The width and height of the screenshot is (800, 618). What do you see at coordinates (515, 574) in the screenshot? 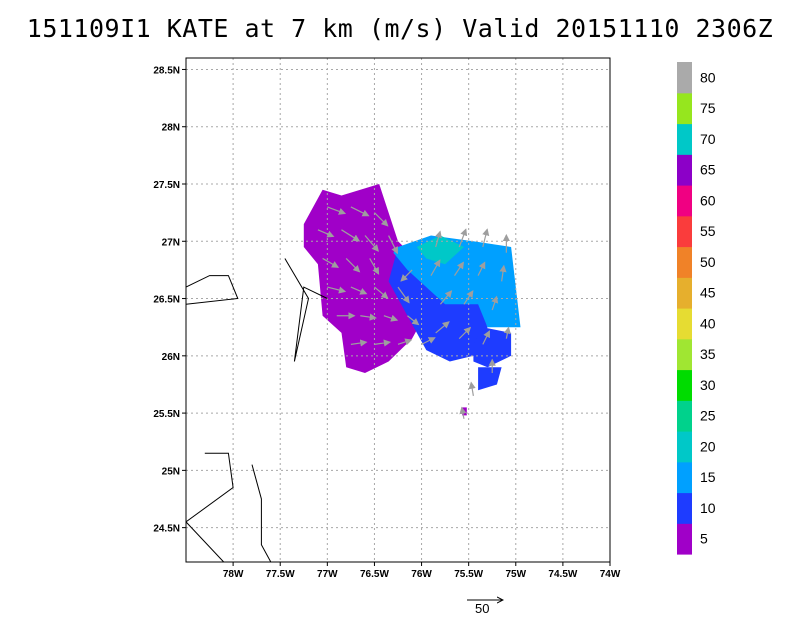
I see `x-tick-label: 75W` at bounding box center [515, 574].